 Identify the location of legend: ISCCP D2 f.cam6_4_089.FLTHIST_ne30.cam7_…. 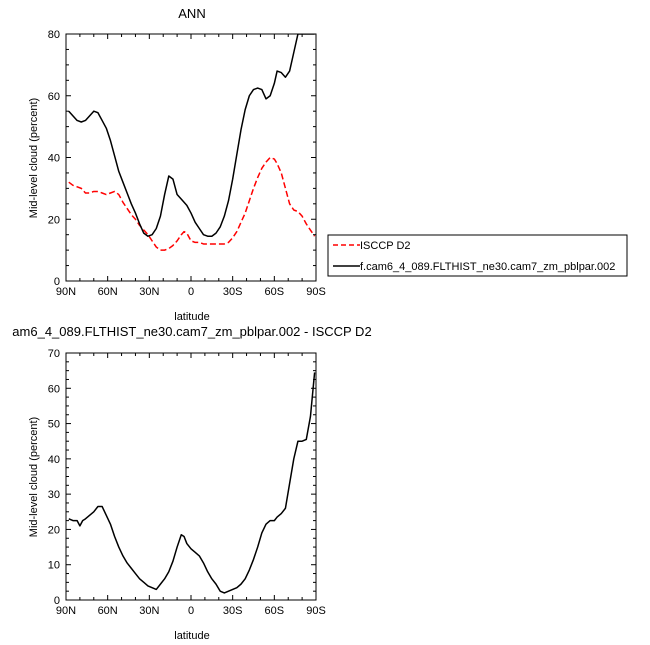
(477, 255).